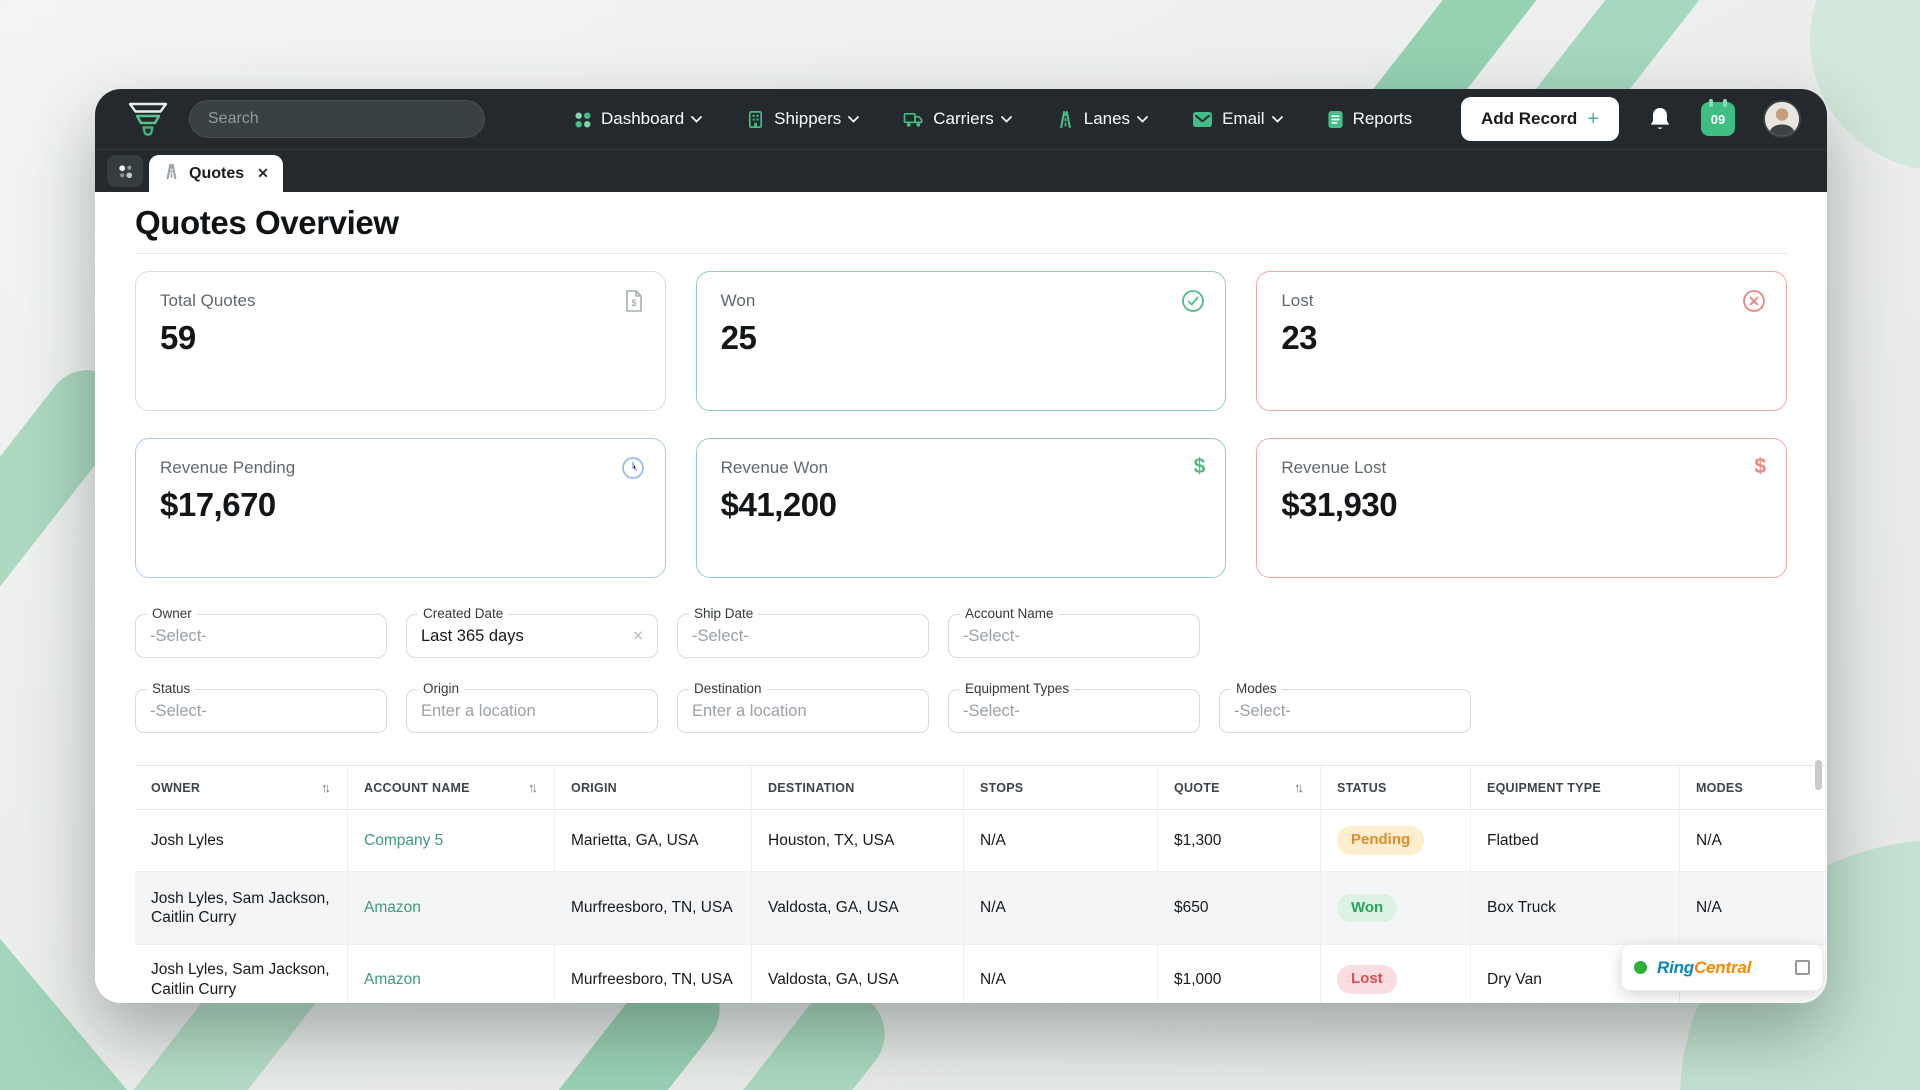 The image size is (1920, 1090). I want to click on account-name-select, so click(1074, 636).